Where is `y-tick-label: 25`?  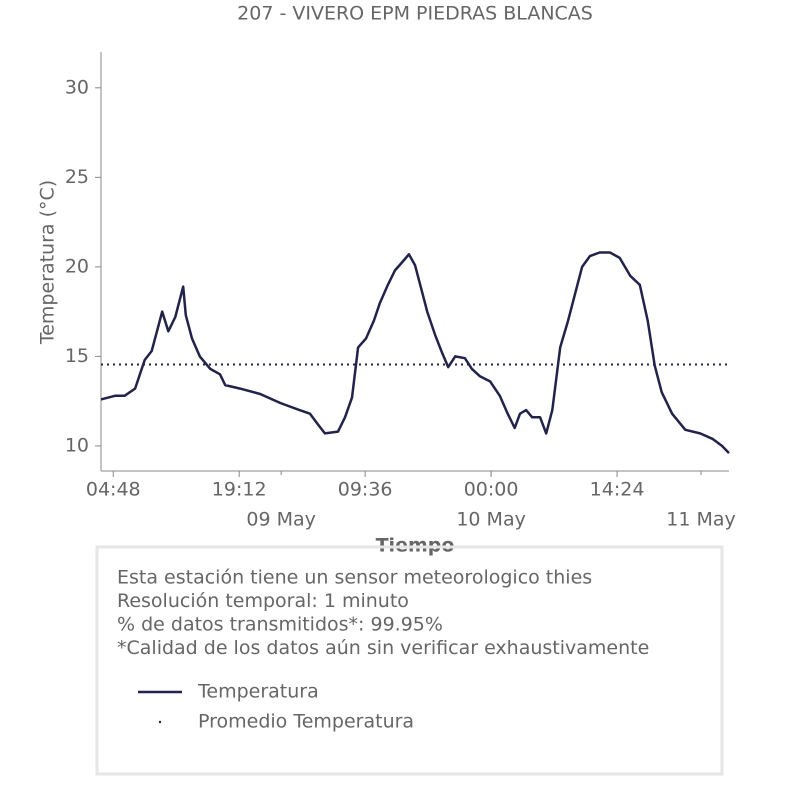 y-tick-label: 25 is located at coordinates (77, 177).